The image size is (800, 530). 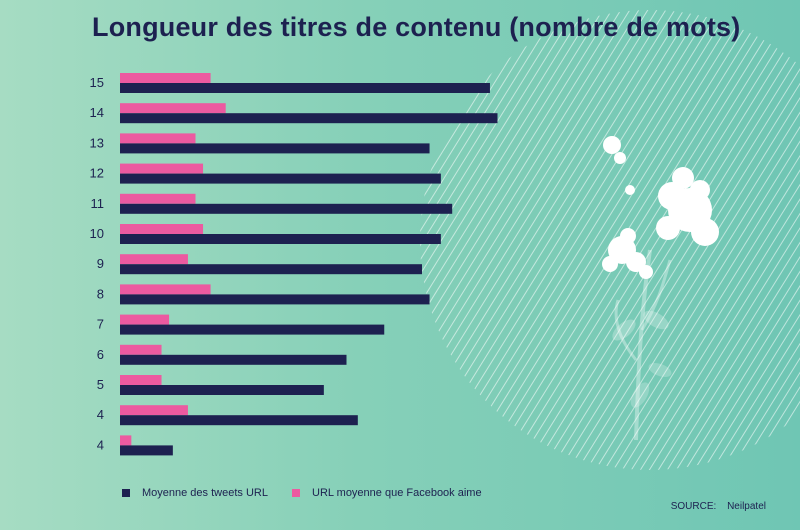 What do you see at coordinates (97, 142) in the screenshot?
I see `y-tick-label: 13` at bounding box center [97, 142].